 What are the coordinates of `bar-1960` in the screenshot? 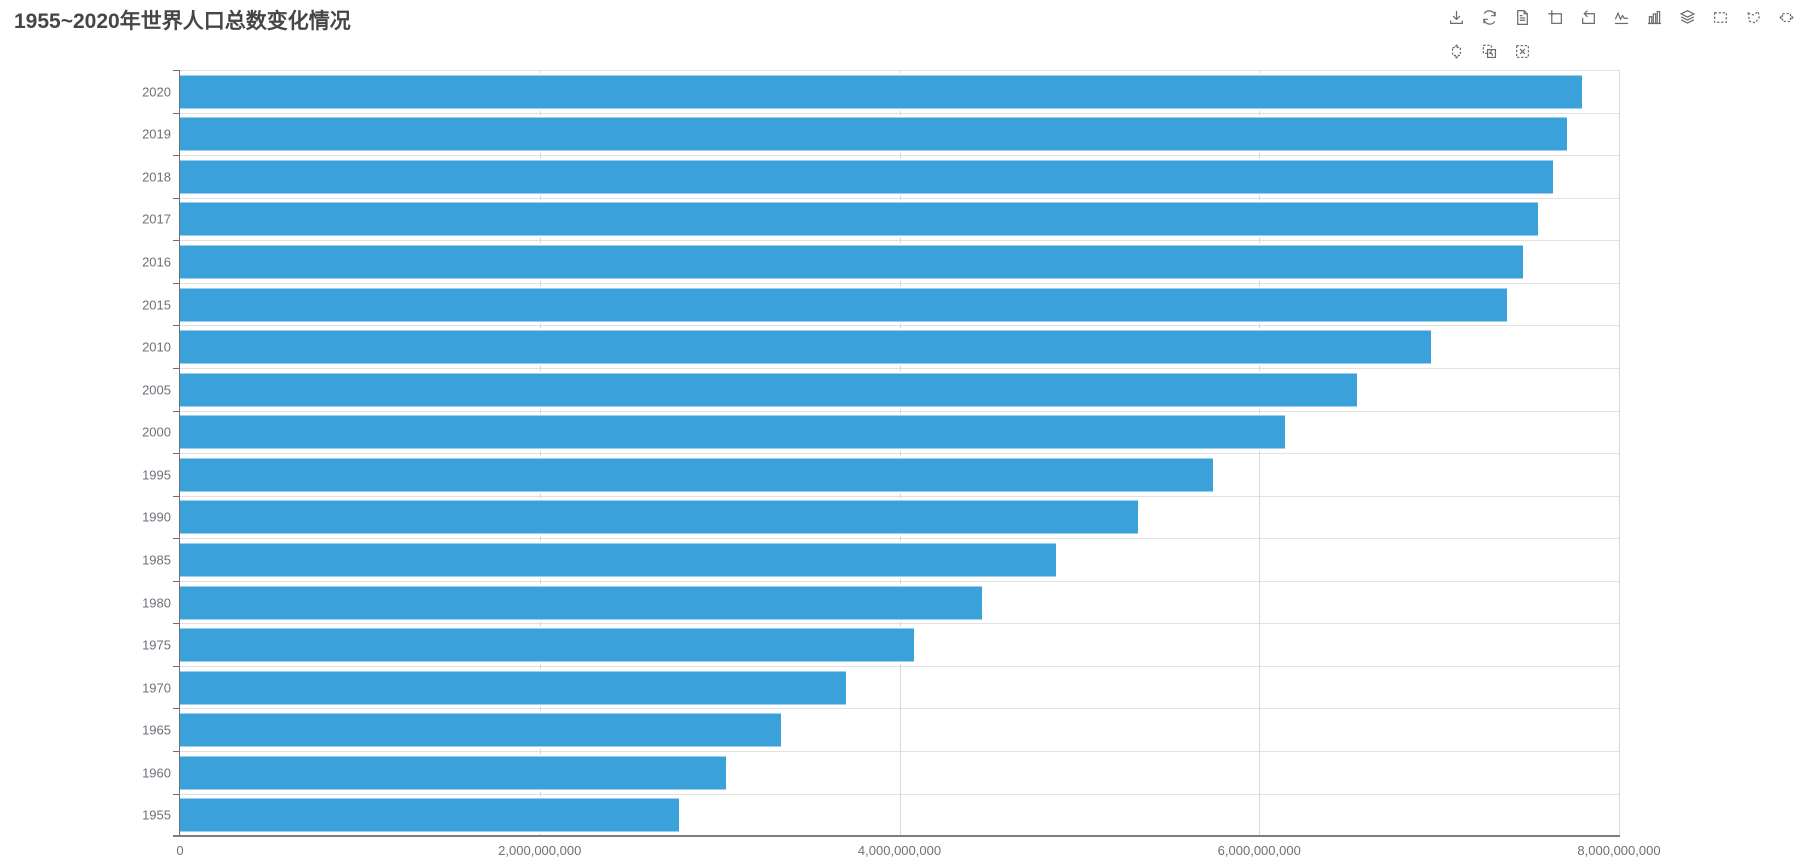 It's located at (453, 773).